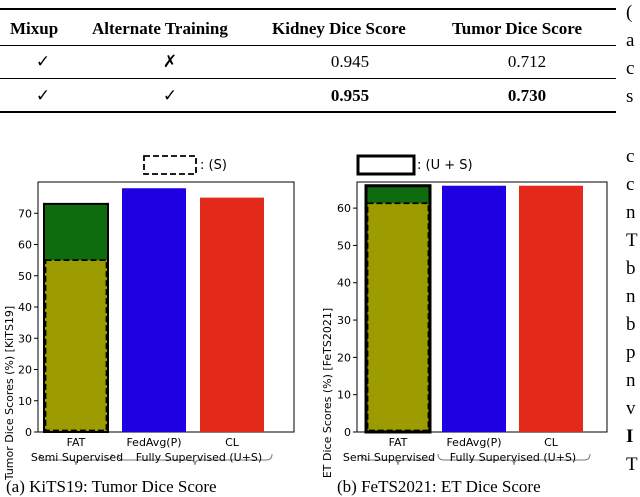 This screenshot has height=497, width=640. I want to click on side-text-4: c, so click(630, 156).